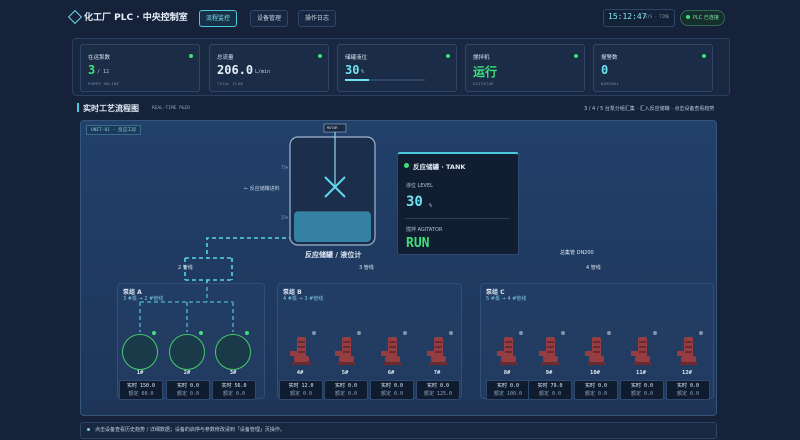 Image resolution: width=800 pixels, height=440 pixels. What do you see at coordinates (185, 268) in the screenshot?
I see `line-label: 2 管线` at bounding box center [185, 268].